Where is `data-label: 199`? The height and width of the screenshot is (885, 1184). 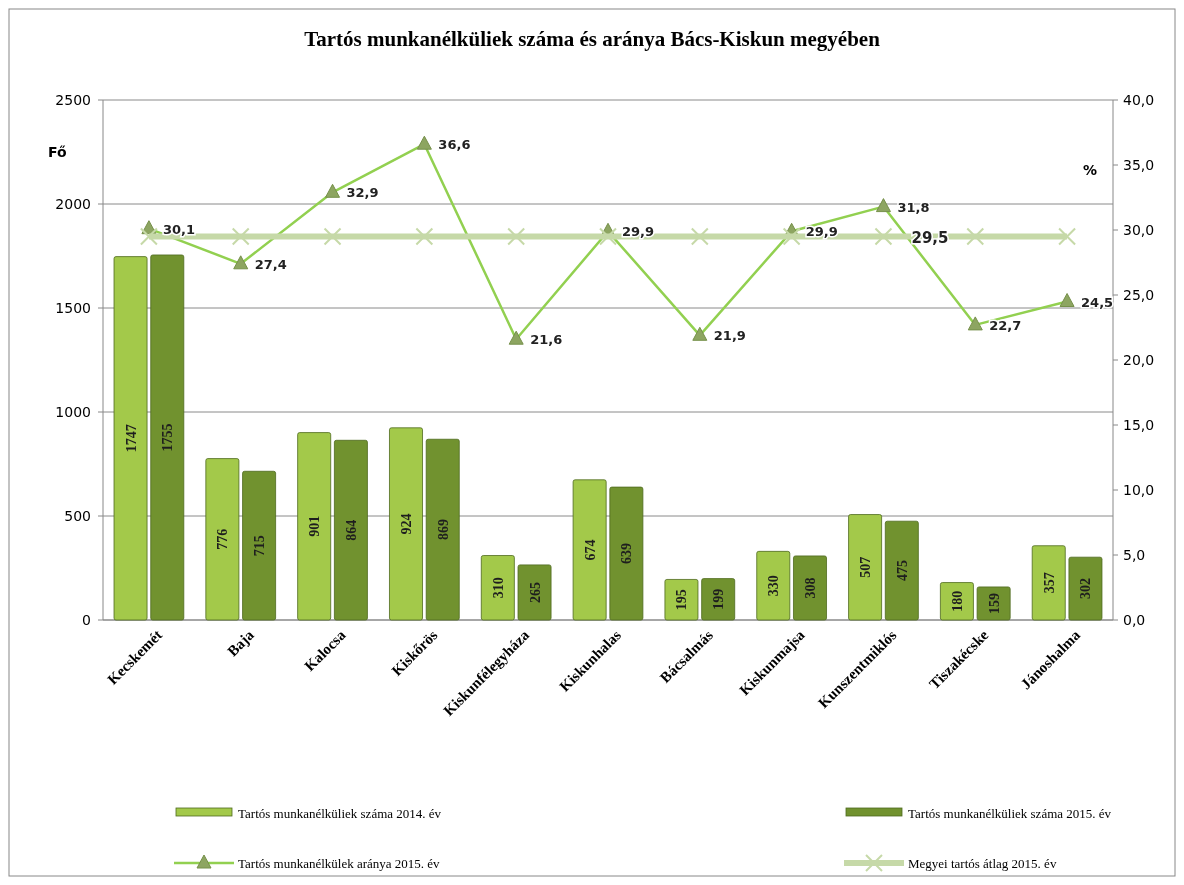
data-label: 199 is located at coordinates (719, 599).